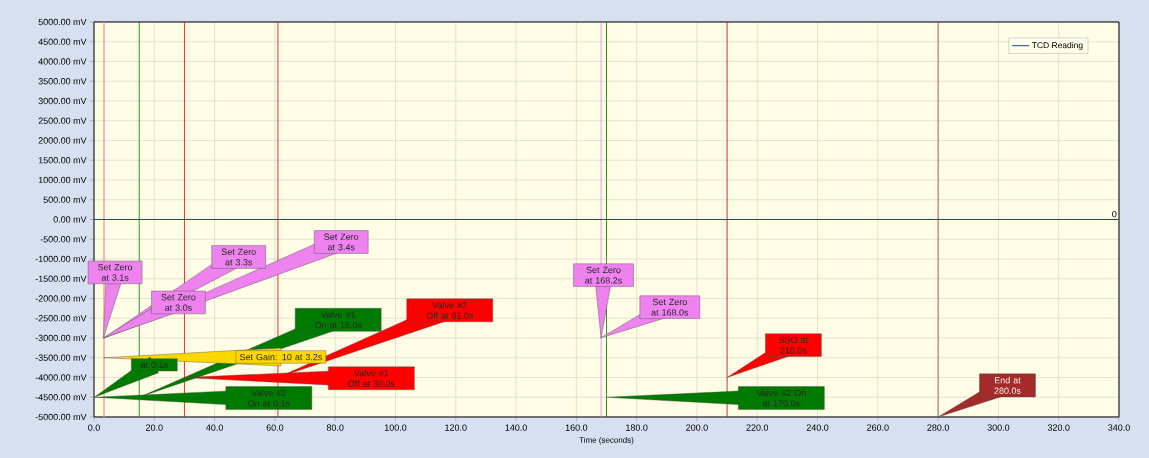  What do you see at coordinates (637, 427) in the screenshot?
I see `x-tick-label: 180.0` at bounding box center [637, 427].